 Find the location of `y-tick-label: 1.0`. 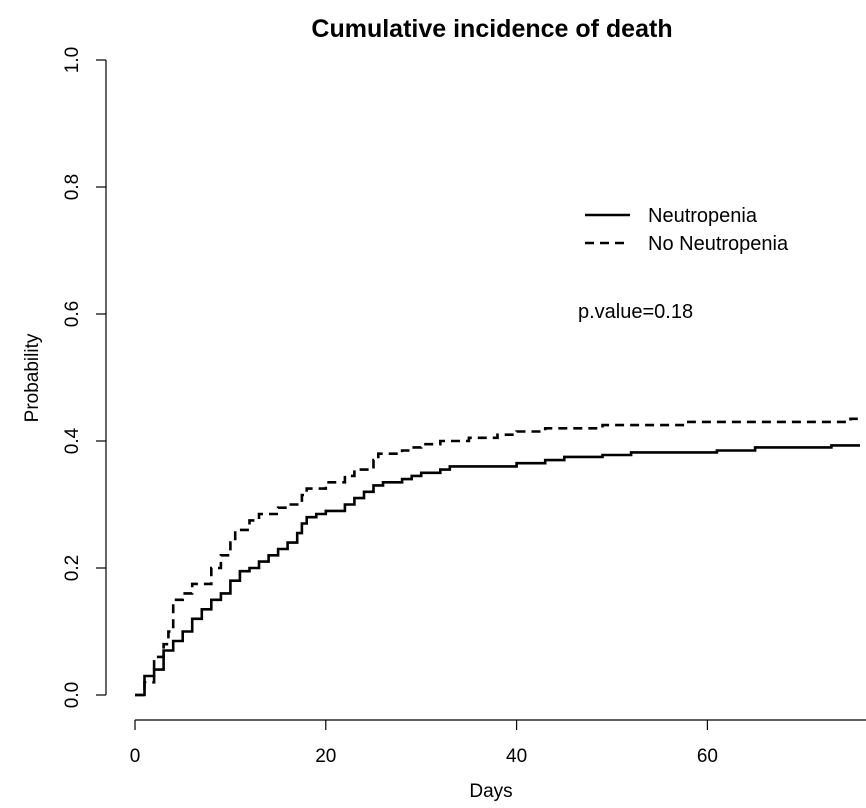

y-tick-label: 1.0 is located at coordinates (72, 60).